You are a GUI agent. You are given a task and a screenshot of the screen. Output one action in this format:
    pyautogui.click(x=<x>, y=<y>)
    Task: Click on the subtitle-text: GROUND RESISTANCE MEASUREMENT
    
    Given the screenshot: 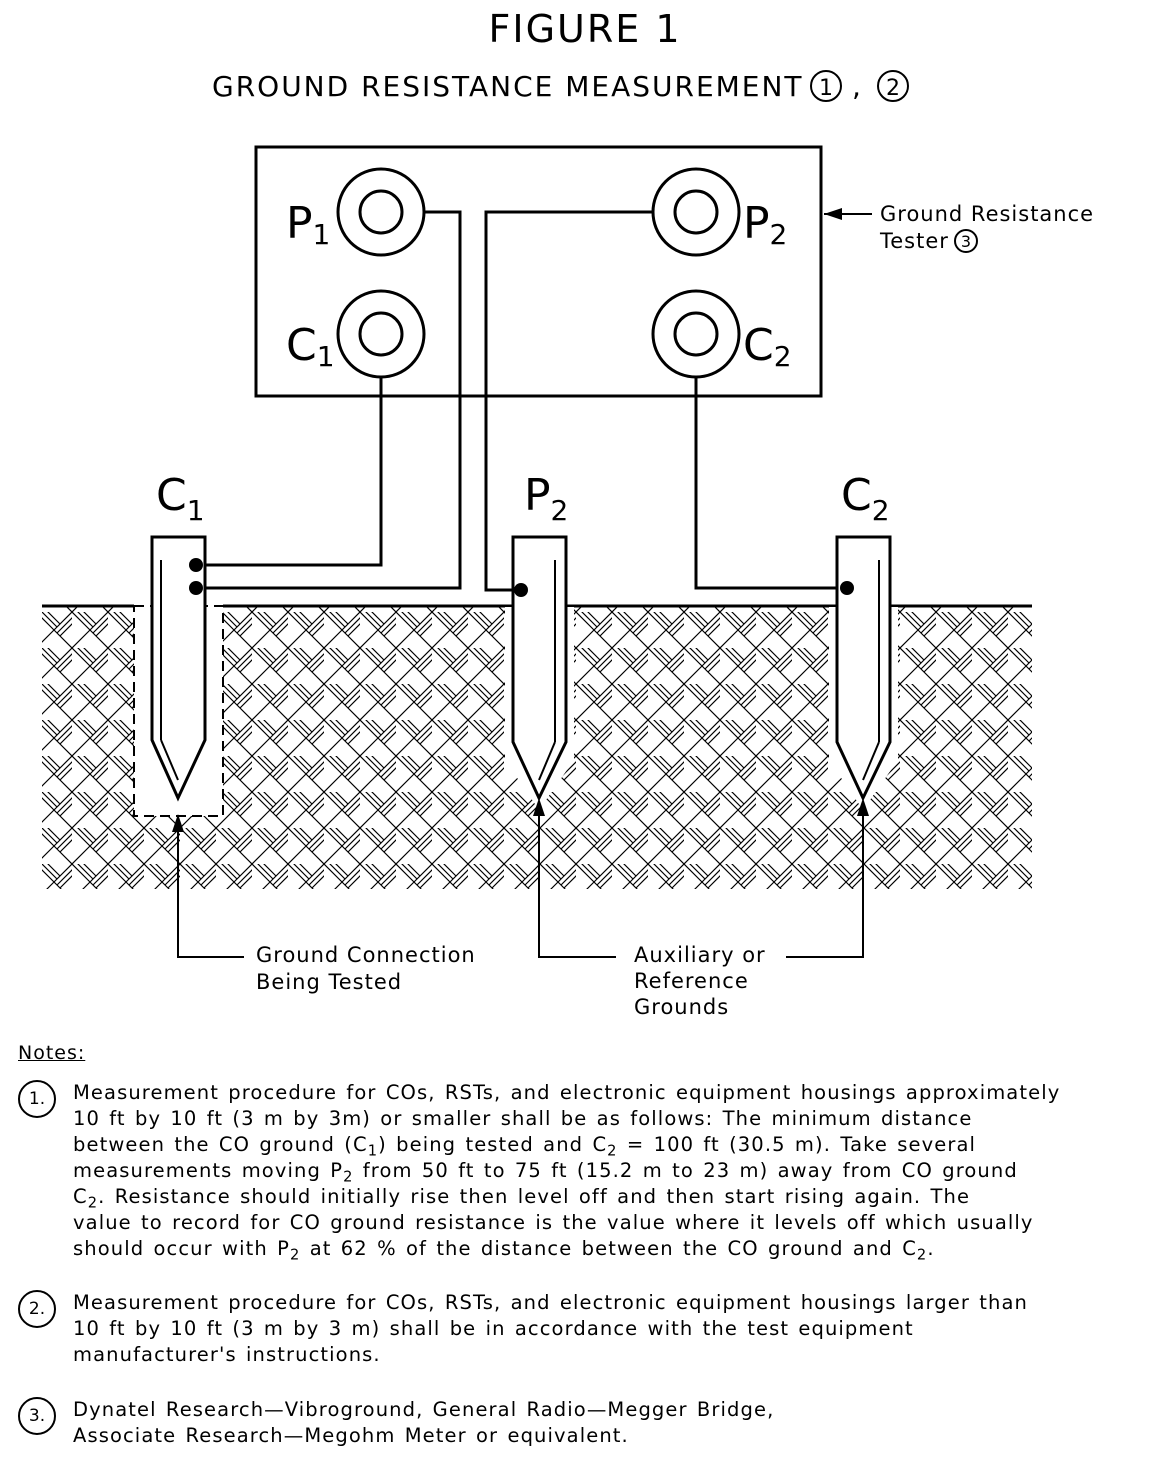 What is the action you would take?
    pyautogui.click(x=508, y=86)
    